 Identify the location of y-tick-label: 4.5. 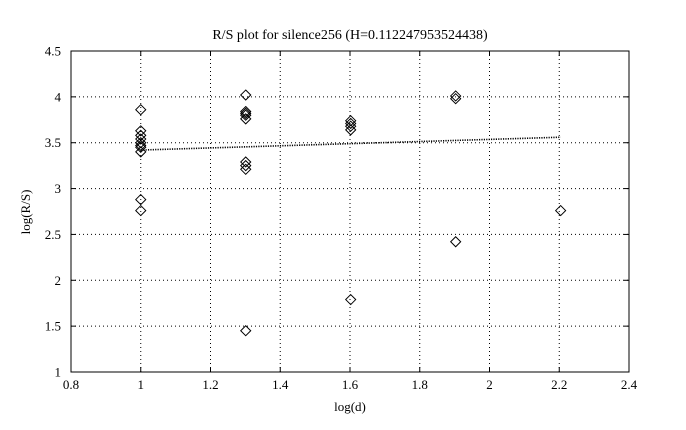
(53, 51).